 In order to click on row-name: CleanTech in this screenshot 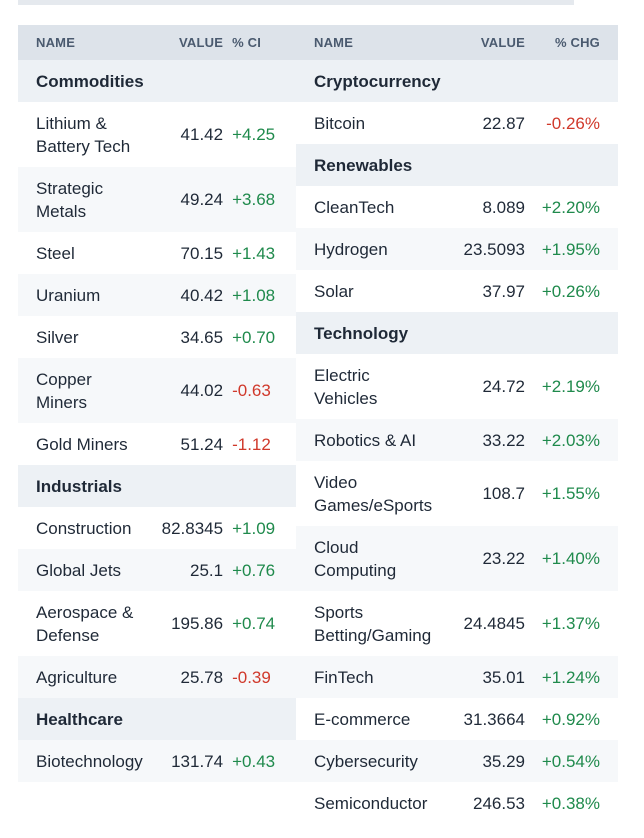, I will do `click(354, 207)`.